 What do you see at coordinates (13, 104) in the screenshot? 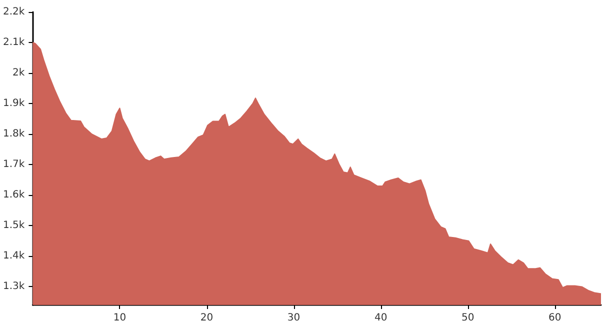
I see `y-tick-label: 1.9k` at bounding box center [13, 104].